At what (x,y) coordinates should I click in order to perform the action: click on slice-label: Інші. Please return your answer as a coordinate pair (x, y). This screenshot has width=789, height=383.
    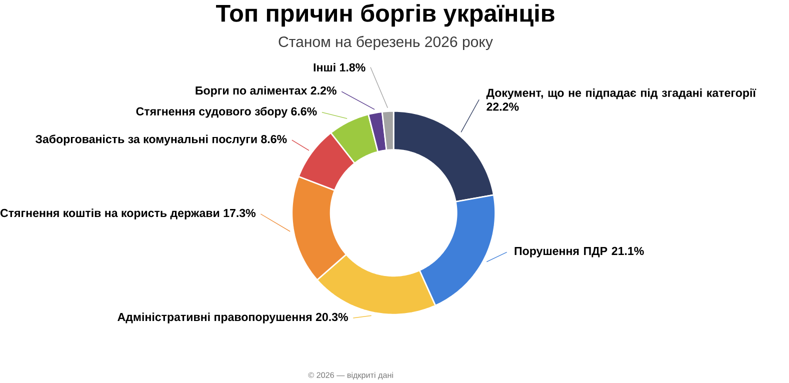
    Looking at the image, I should click on (325, 67).